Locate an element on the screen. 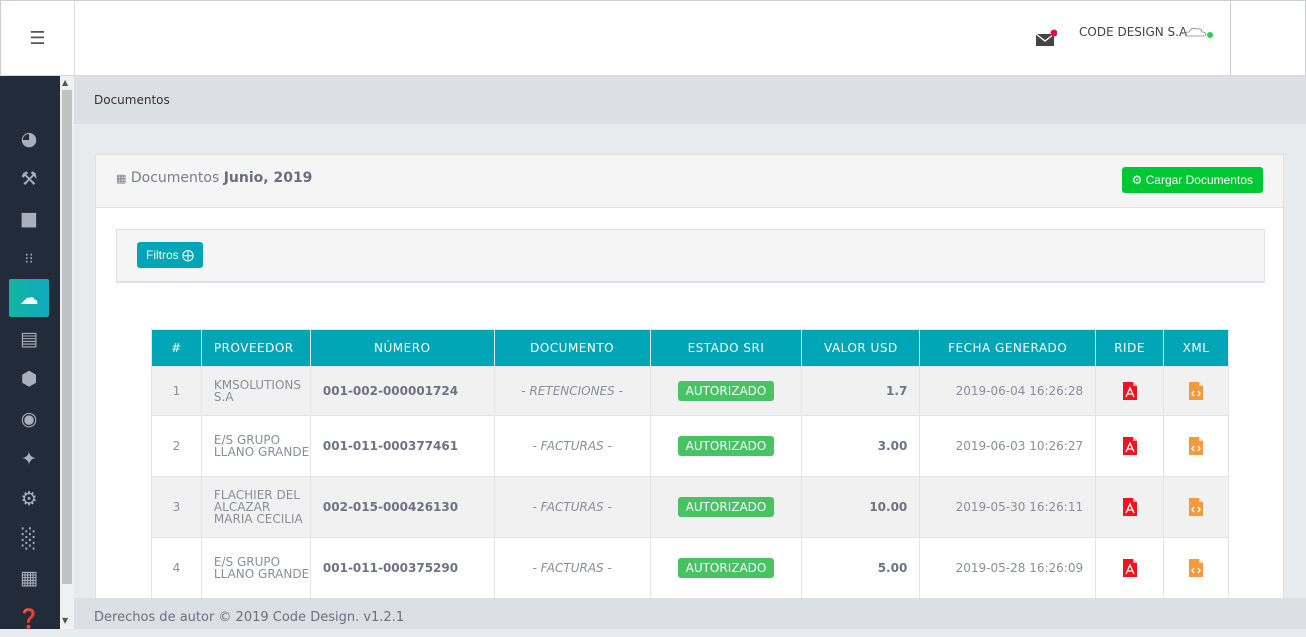 This screenshot has width=1306, height=637. amount: 10.00 is located at coordinates (861, 507).